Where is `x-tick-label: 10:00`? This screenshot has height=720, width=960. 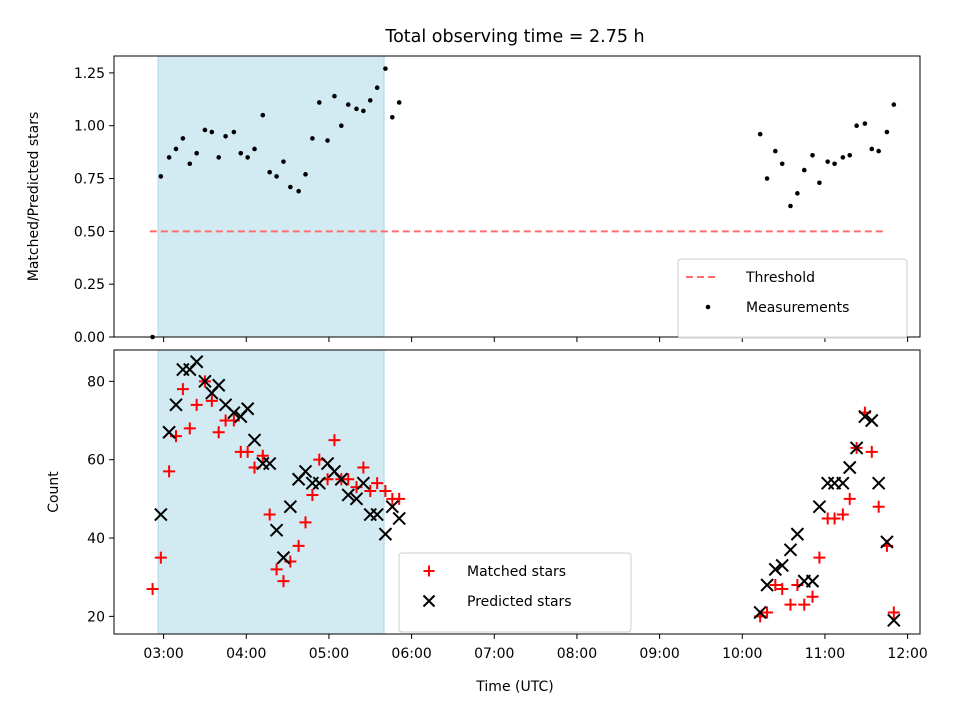 x-tick-label: 10:00 is located at coordinates (742, 654).